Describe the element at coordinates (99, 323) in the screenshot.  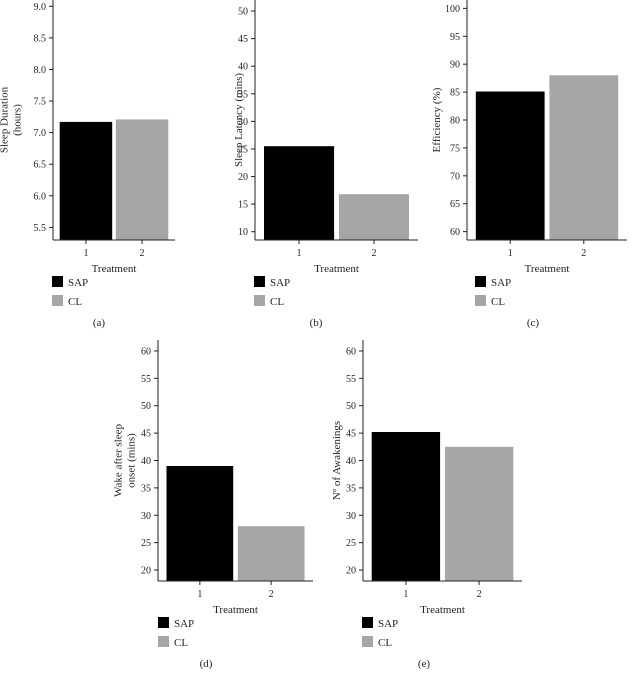
I see `panel-label: (a)` at that location.